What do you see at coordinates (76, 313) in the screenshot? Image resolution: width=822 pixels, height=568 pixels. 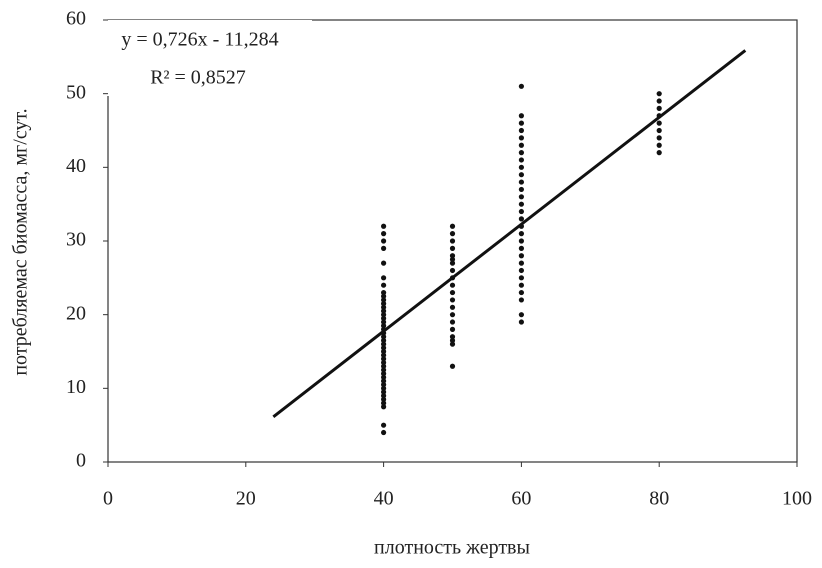 I see `y-tick-label: 20` at bounding box center [76, 313].